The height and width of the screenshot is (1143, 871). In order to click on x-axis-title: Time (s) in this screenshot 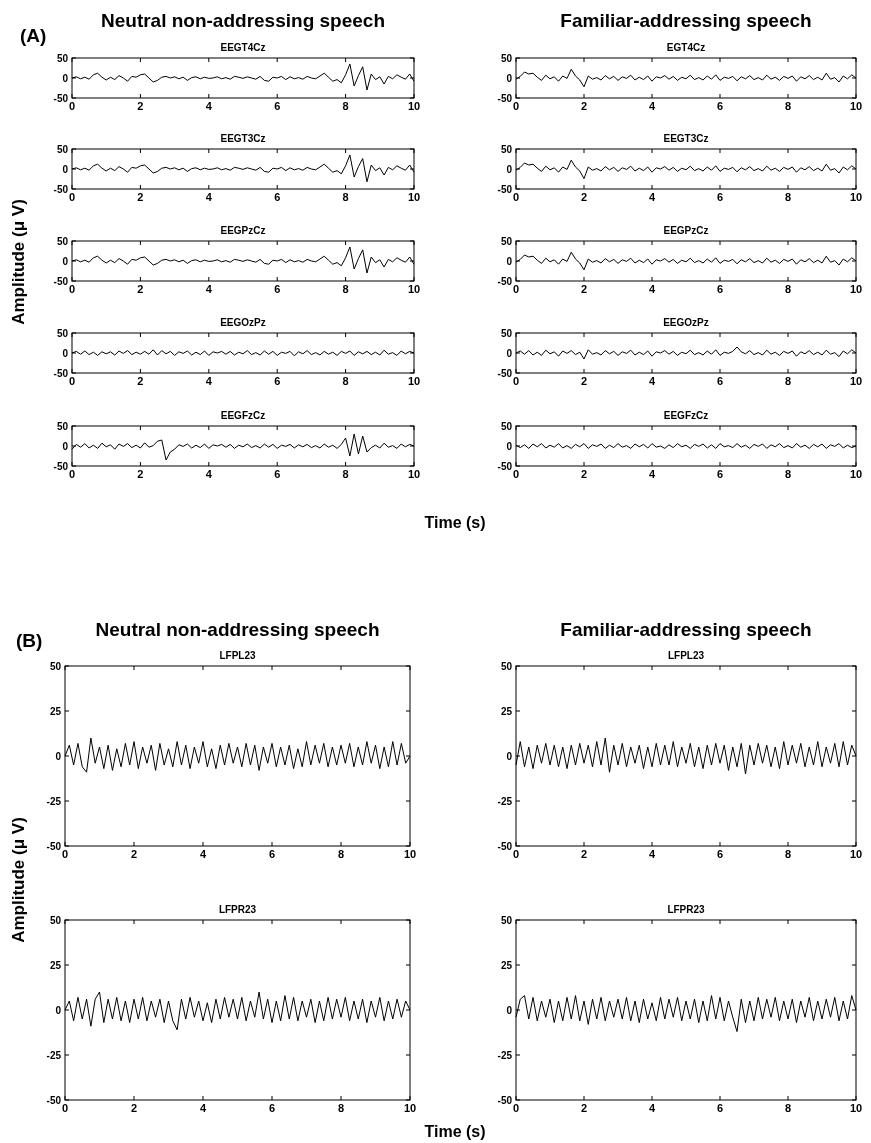, I will do `click(455, 522)`.